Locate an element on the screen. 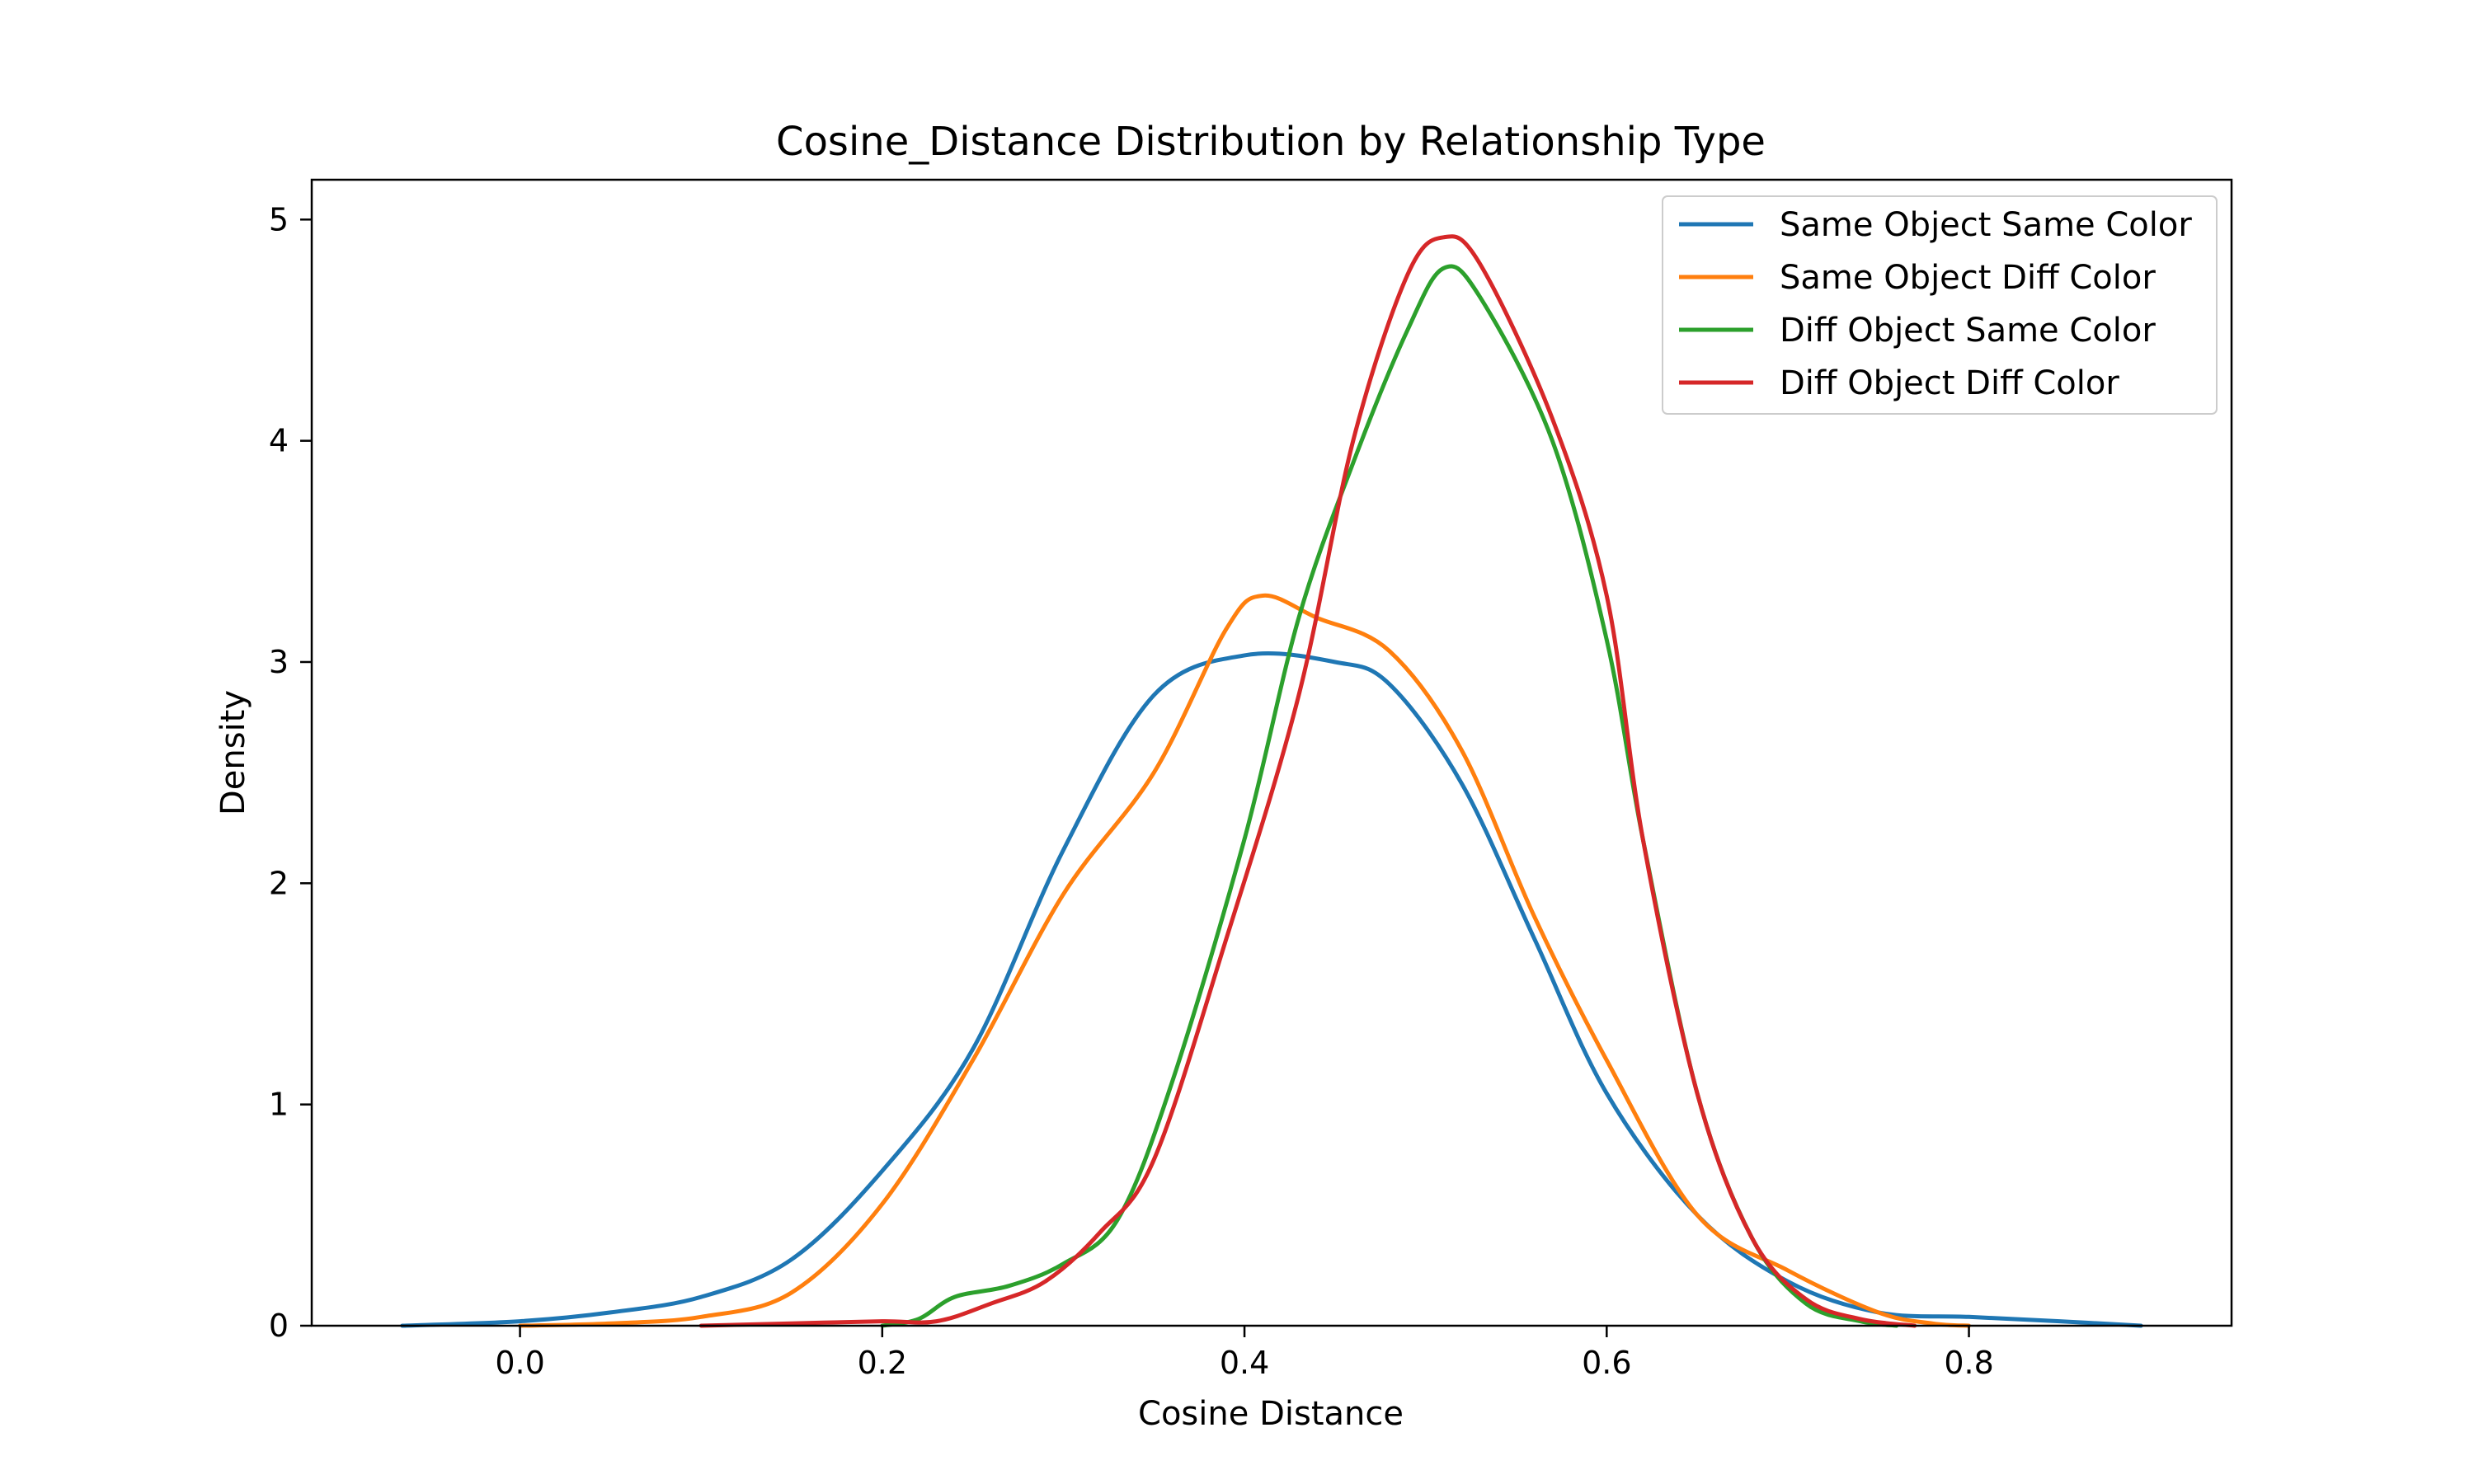 This screenshot has height=1484, width=2474. x-axis-label: Cosine Distance is located at coordinates (1271, 1414).